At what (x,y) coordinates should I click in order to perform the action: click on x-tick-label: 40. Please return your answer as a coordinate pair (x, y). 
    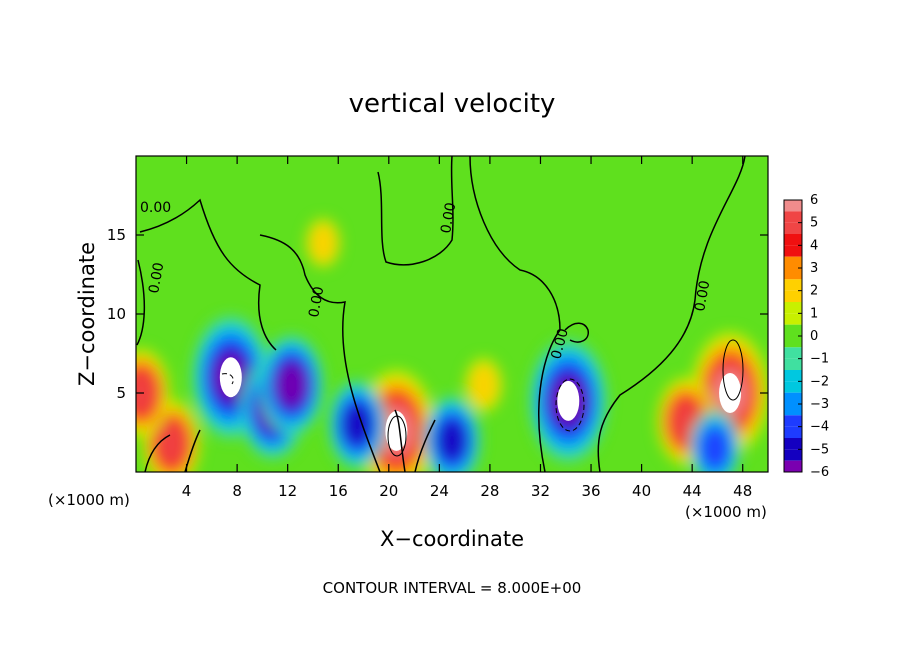
    Looking at the image, I should click on (641, 491).